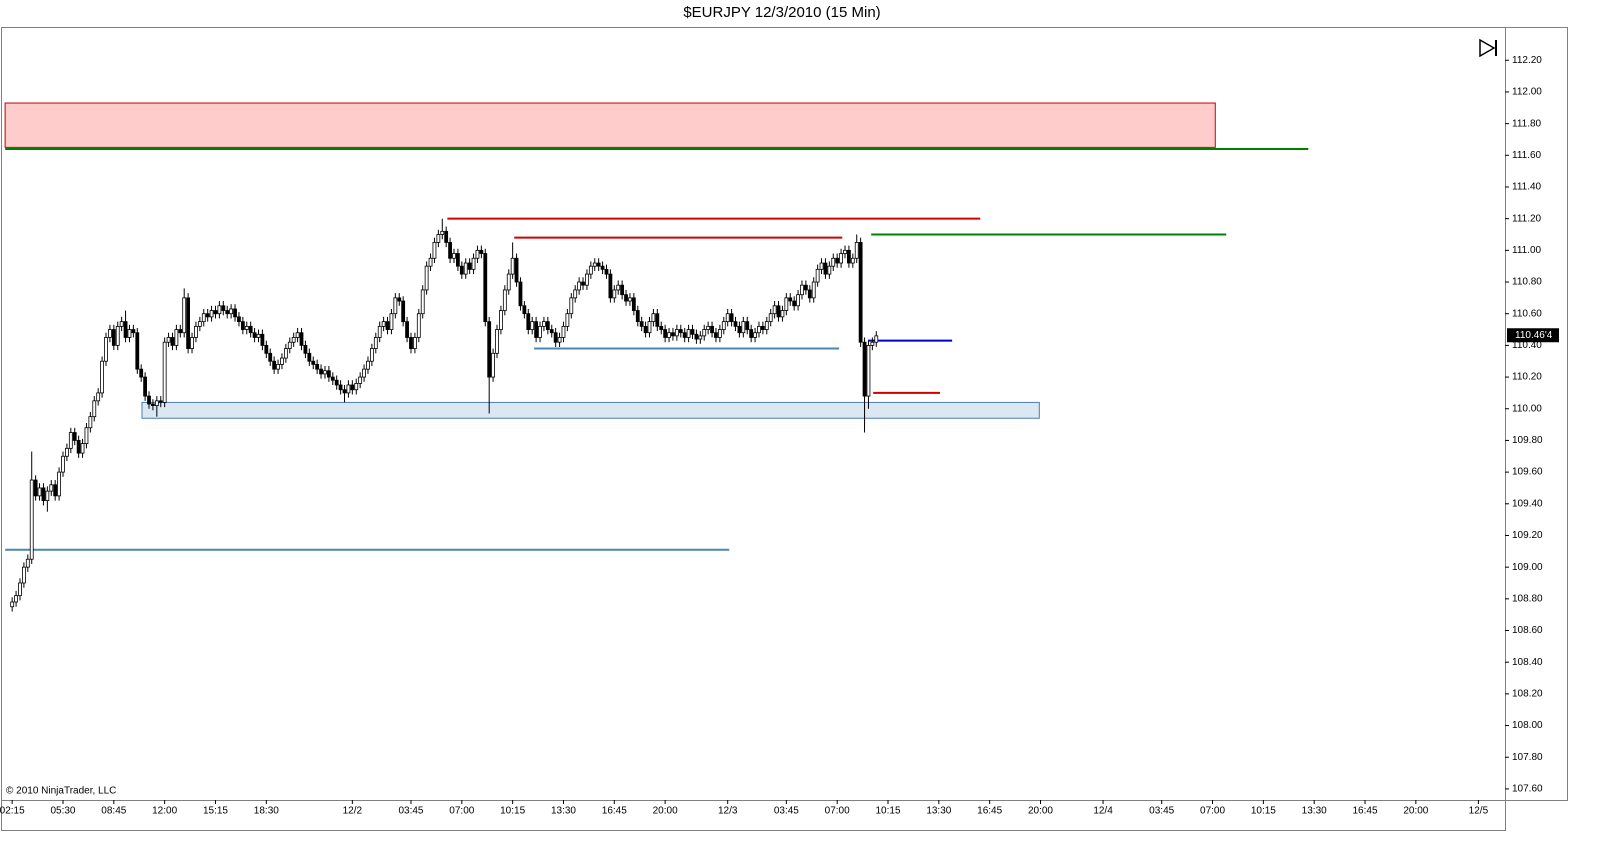  I want to click on y-tick-label: 108.80, so click(1527, 598).